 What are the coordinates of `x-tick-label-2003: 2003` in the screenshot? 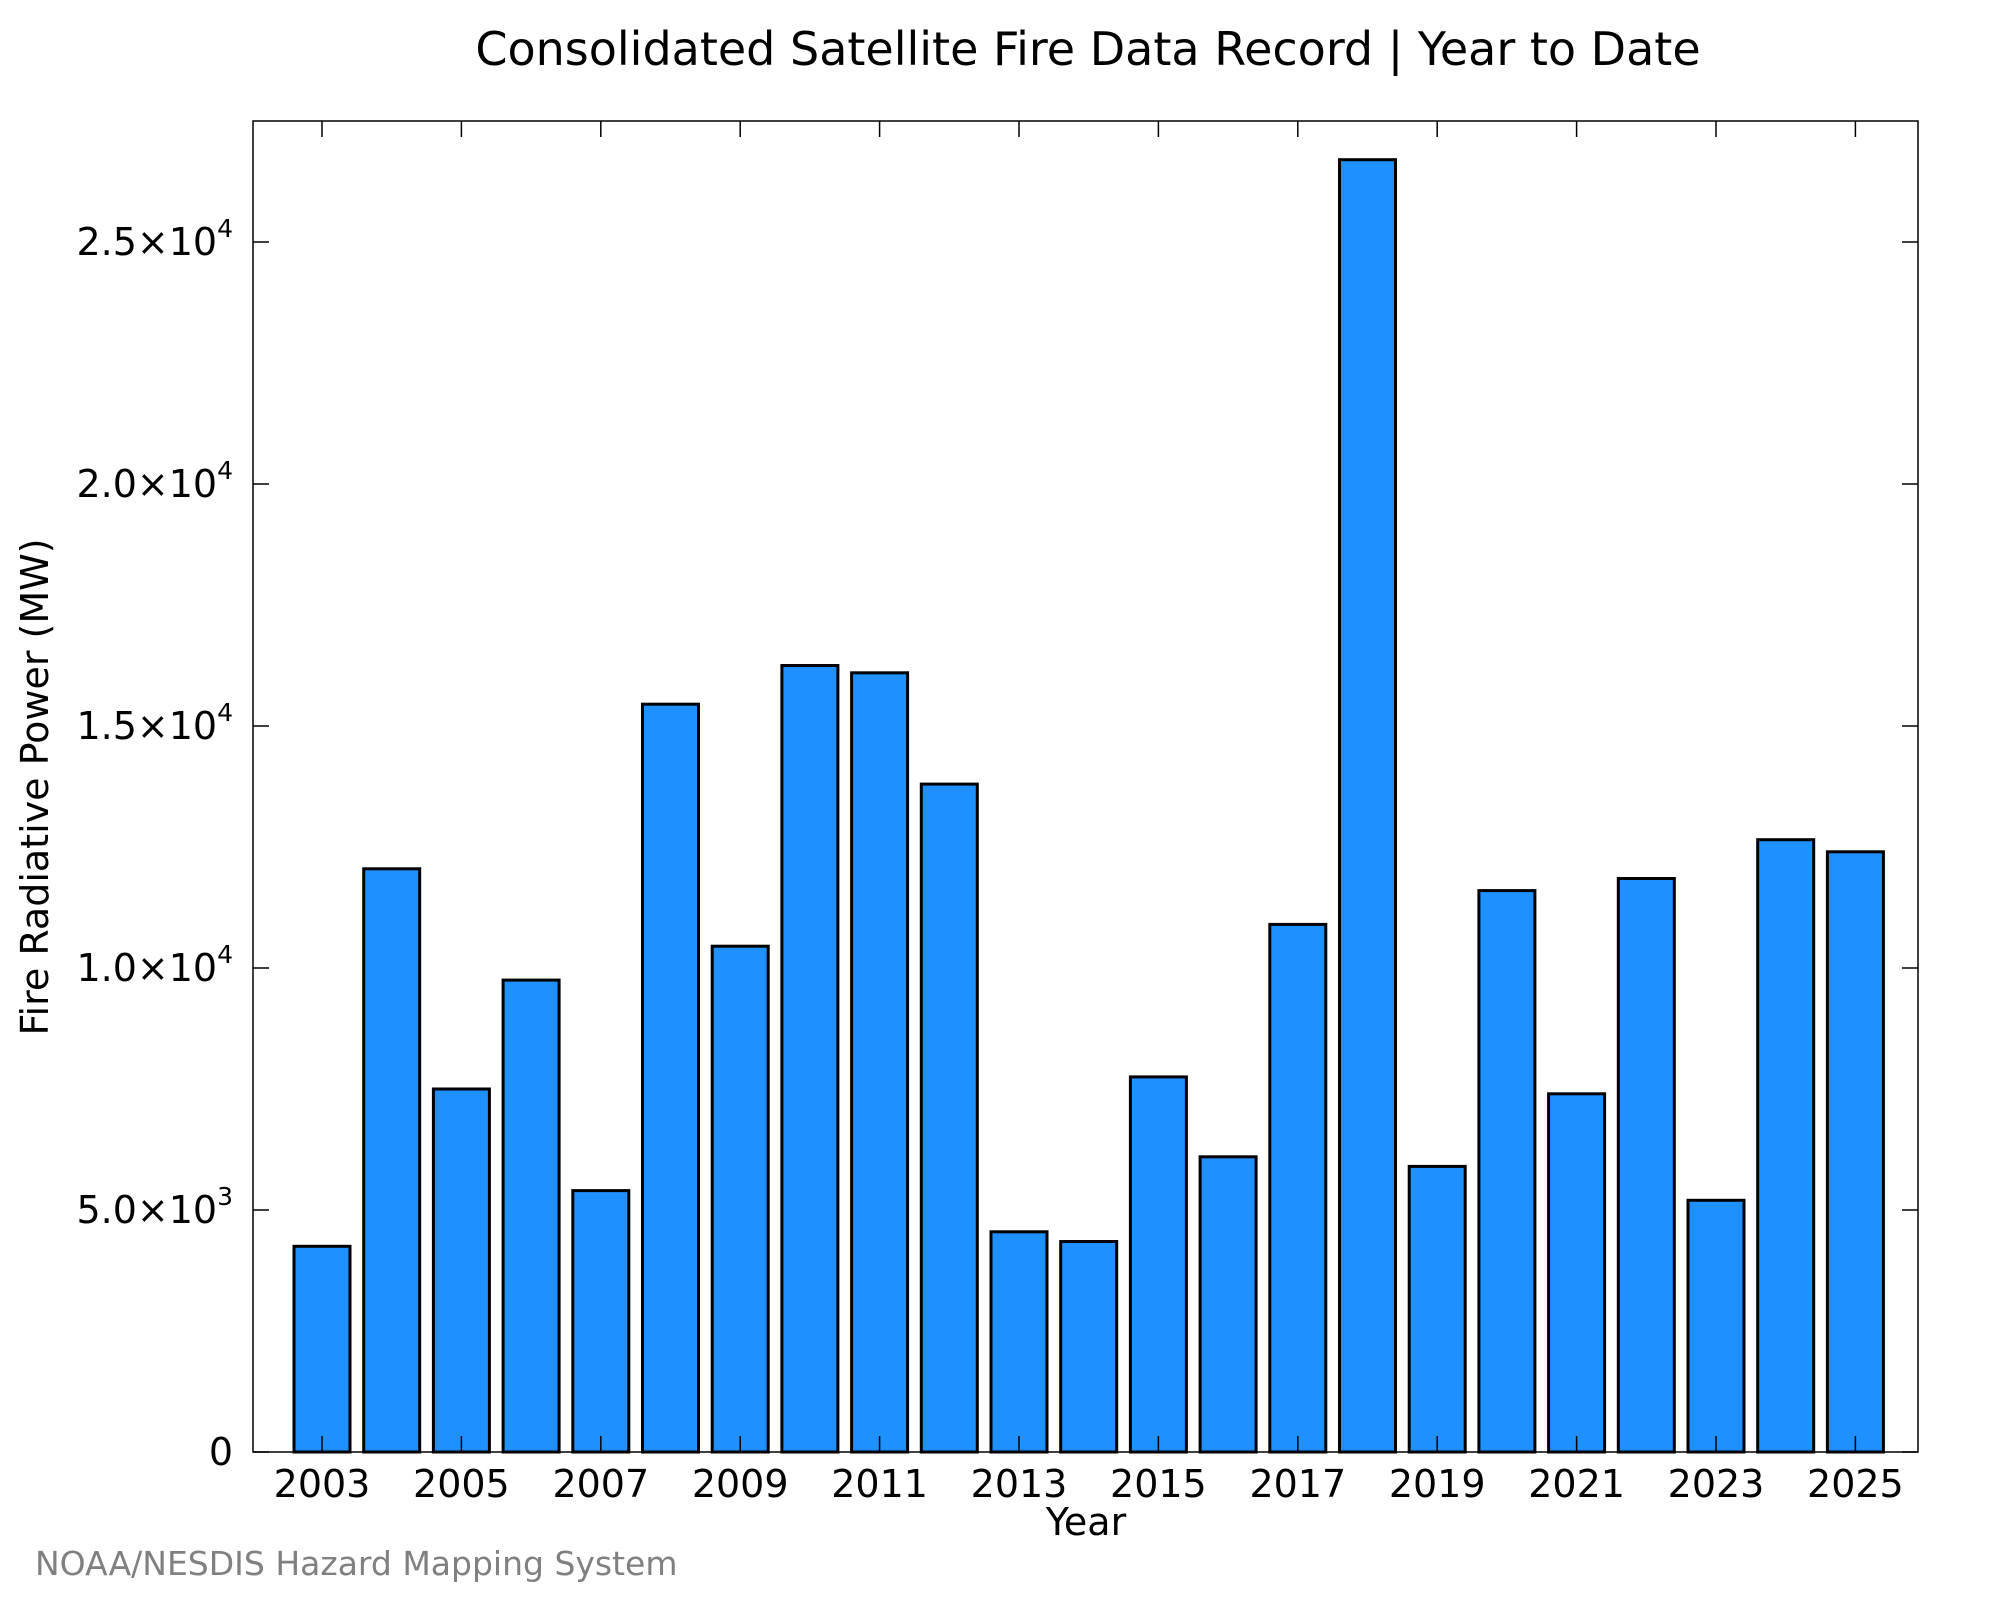 It's located at (322, 1484).